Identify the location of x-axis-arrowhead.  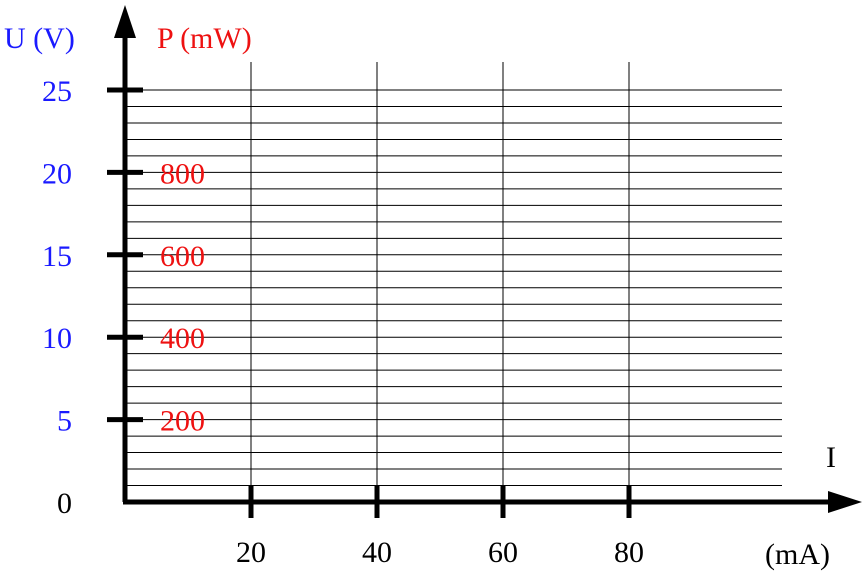
(845, 502).